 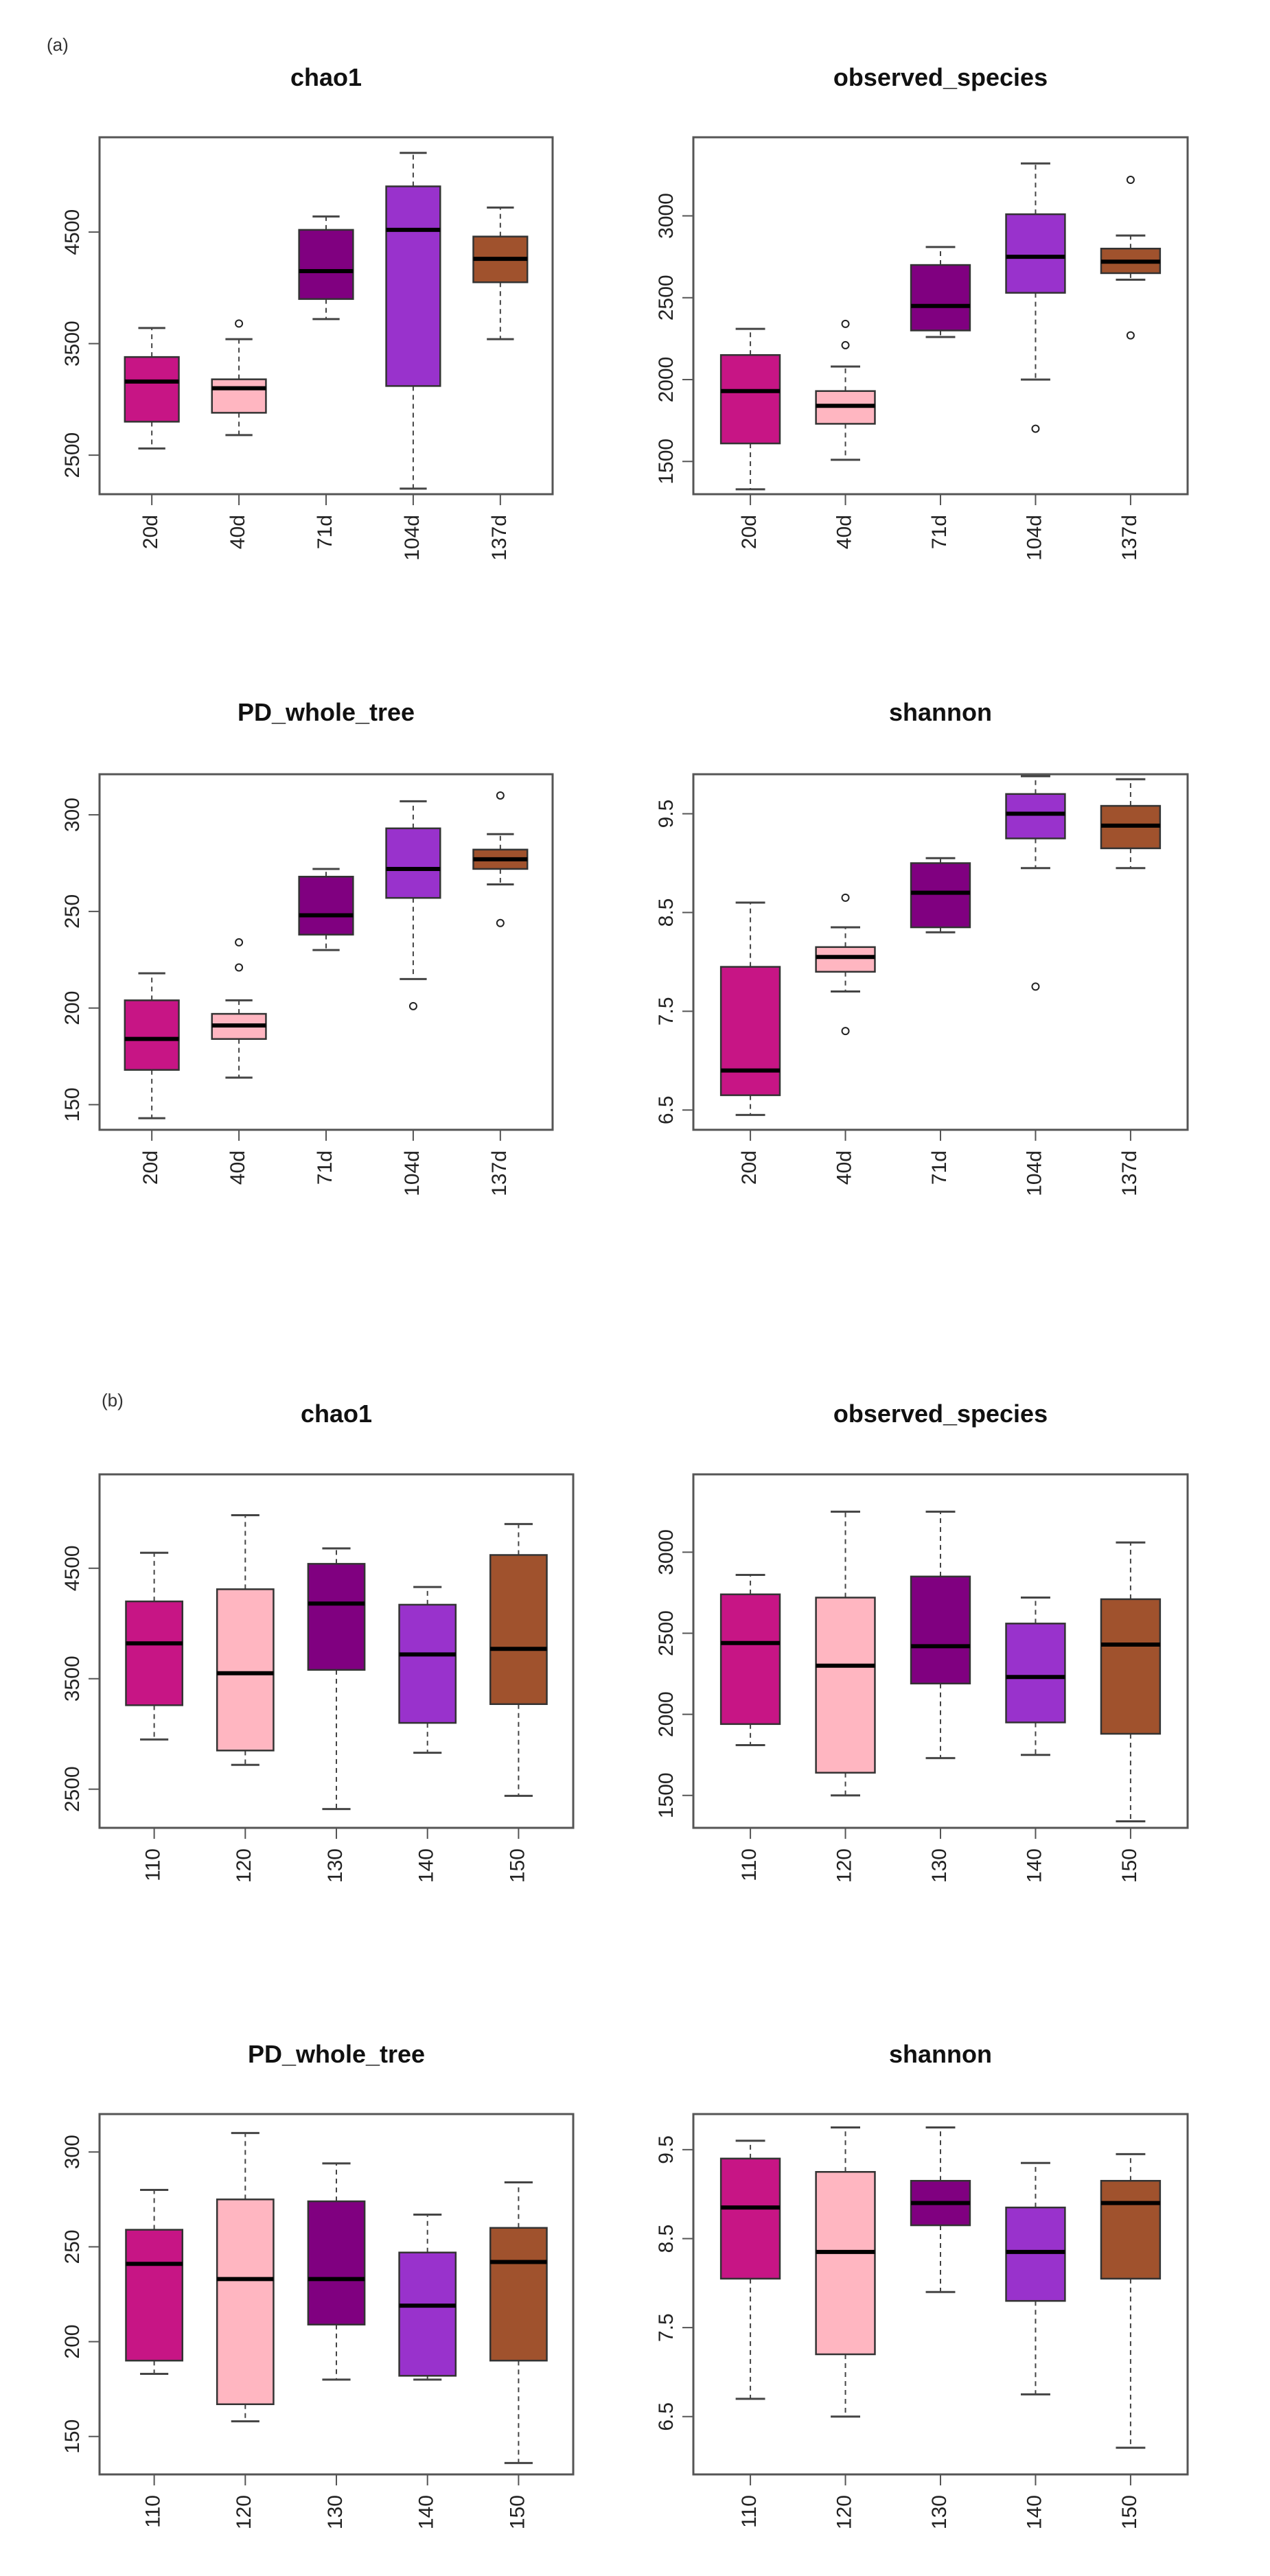 I want to click on y-tick-label: 7.5, so click(x=666, y=1011).